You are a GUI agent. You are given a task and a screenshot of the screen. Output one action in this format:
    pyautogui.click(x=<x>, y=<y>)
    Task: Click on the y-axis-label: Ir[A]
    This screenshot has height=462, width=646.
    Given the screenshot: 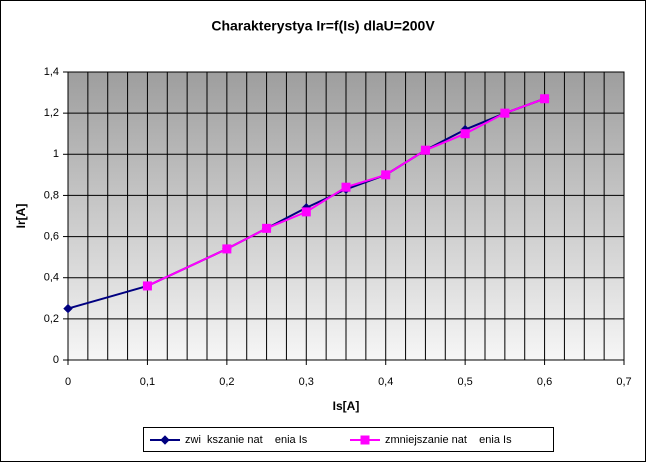 What is the action you would take?
    pyautogui.click(x=21, y=216)
    